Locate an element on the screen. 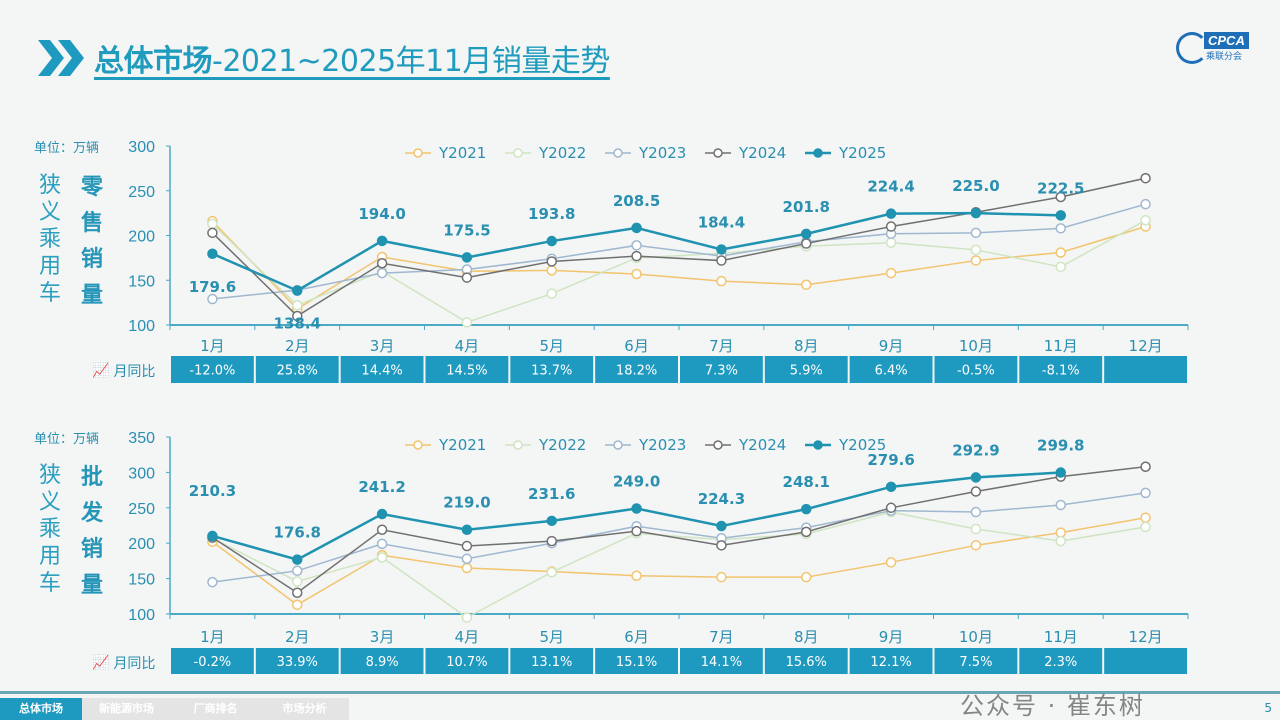 Image resolution: width=1280 pixels, height=720 pixels. title-rest: -2021~2025年11月销量走势 is located at coordinates (411, 61).